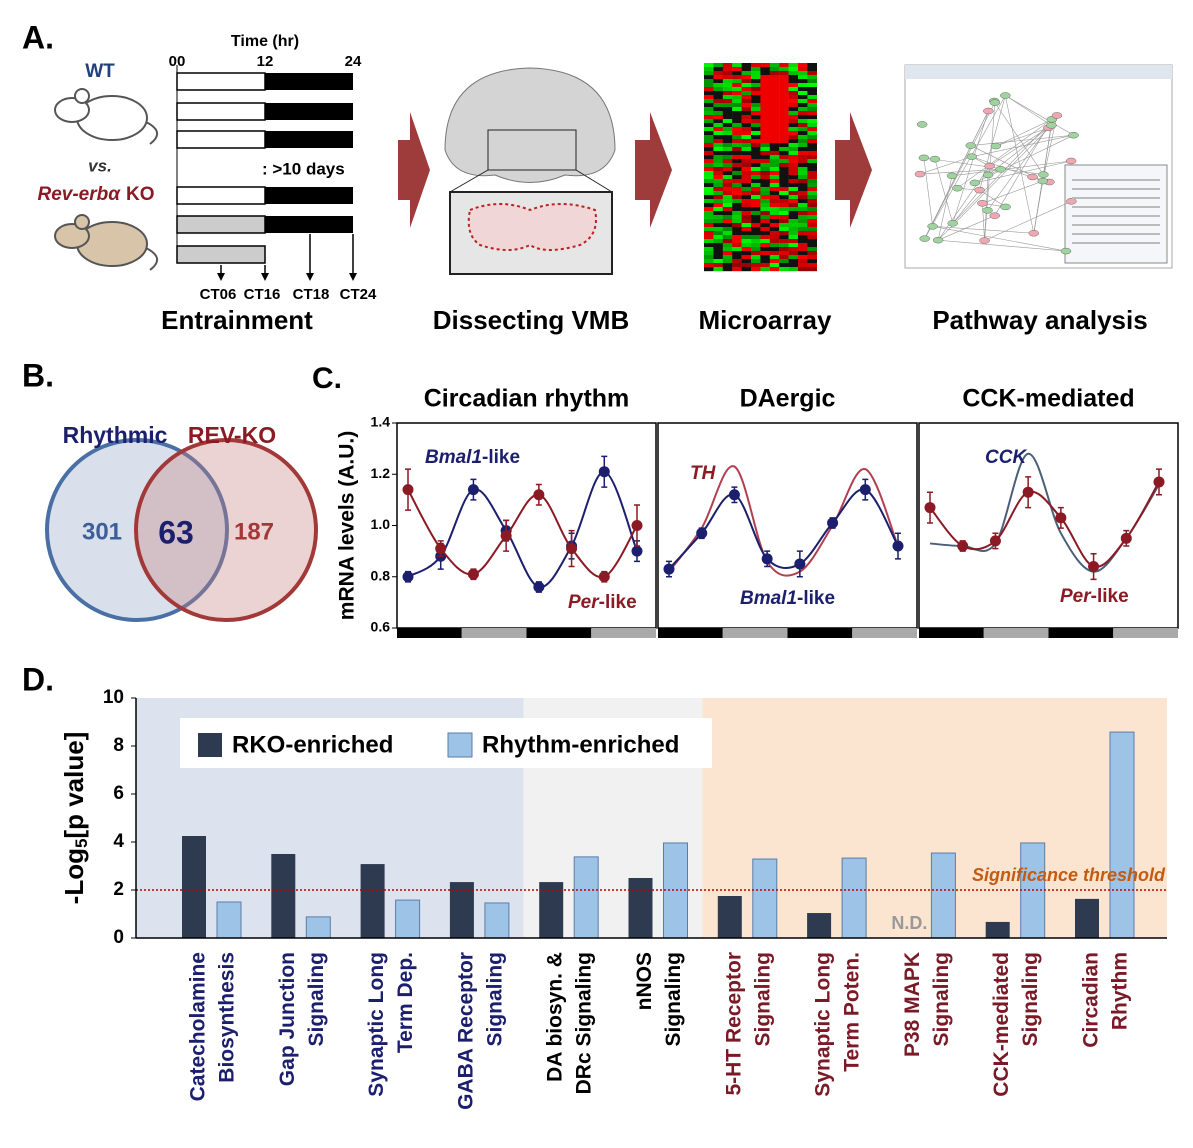 The height and width of the screenshot is (1148, 1193). Describe the element at coordinates (38, 679) in the screenshot. I see `panel-label: D.` at that location.